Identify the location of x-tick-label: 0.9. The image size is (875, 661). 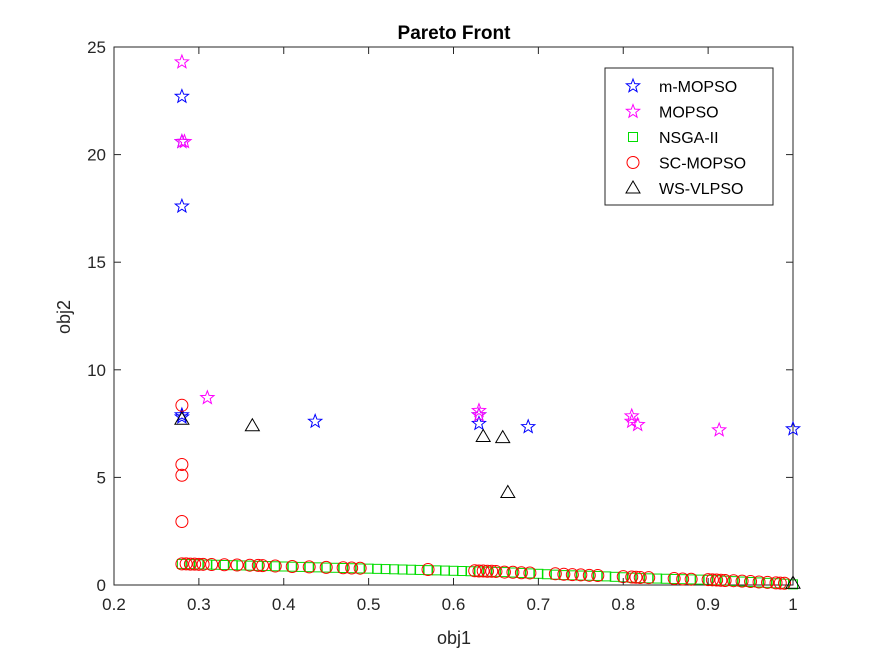
(708, 604).